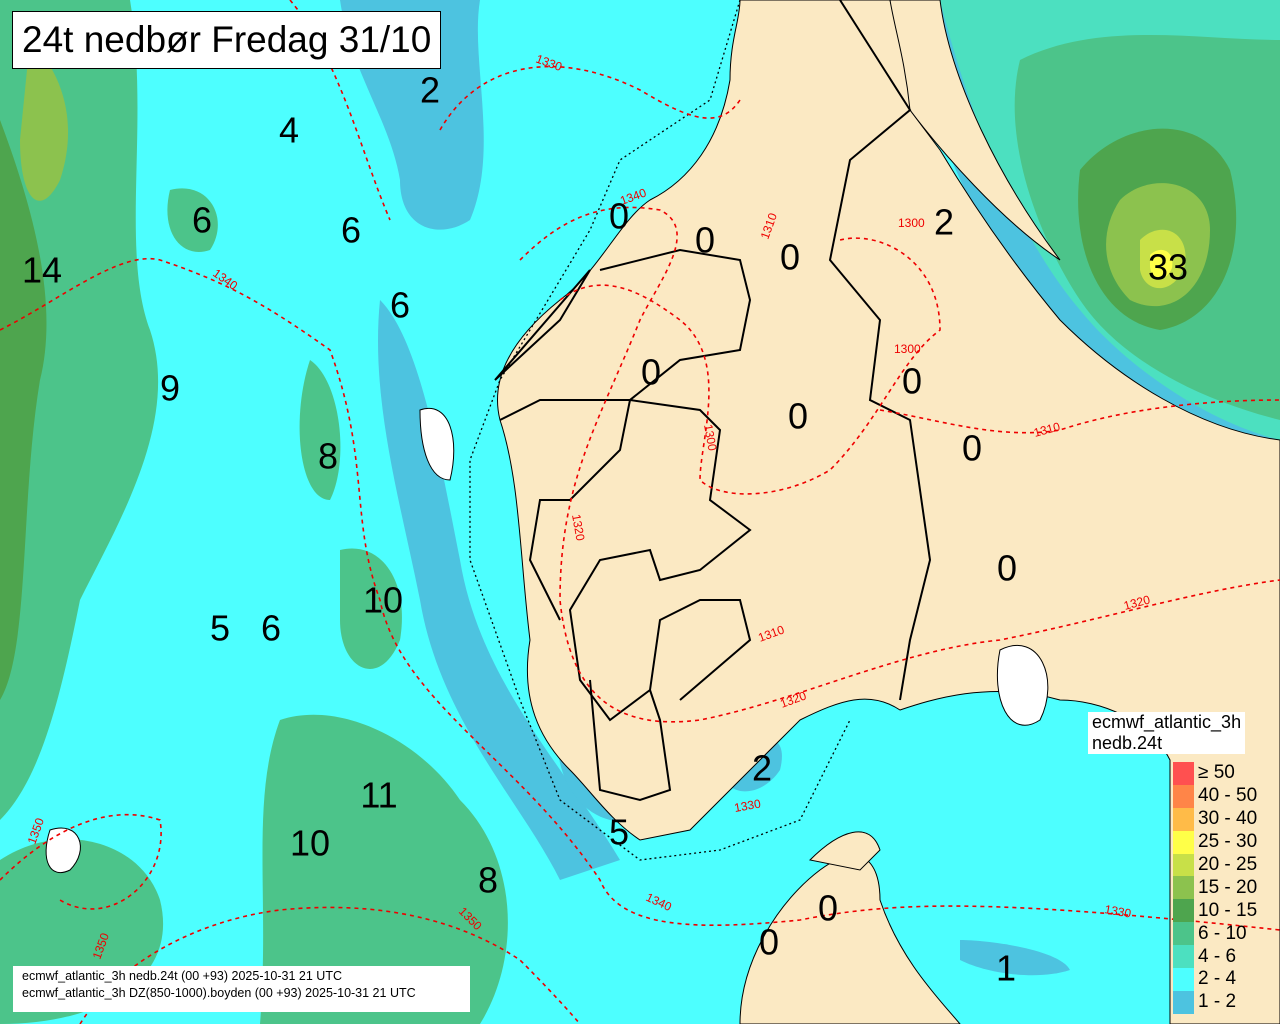 Image resolution: width=1280 pixels, height=1024 pixels. I want to click on legend-label: 4 - 6, so click(1217, 956).